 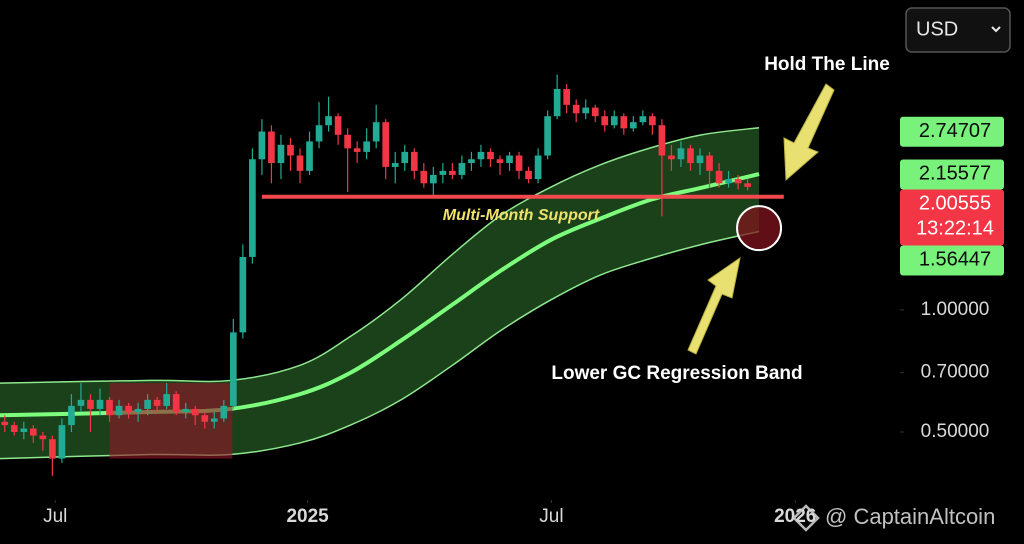 I want to click on dropdown-box, so click(x=958, y=30).